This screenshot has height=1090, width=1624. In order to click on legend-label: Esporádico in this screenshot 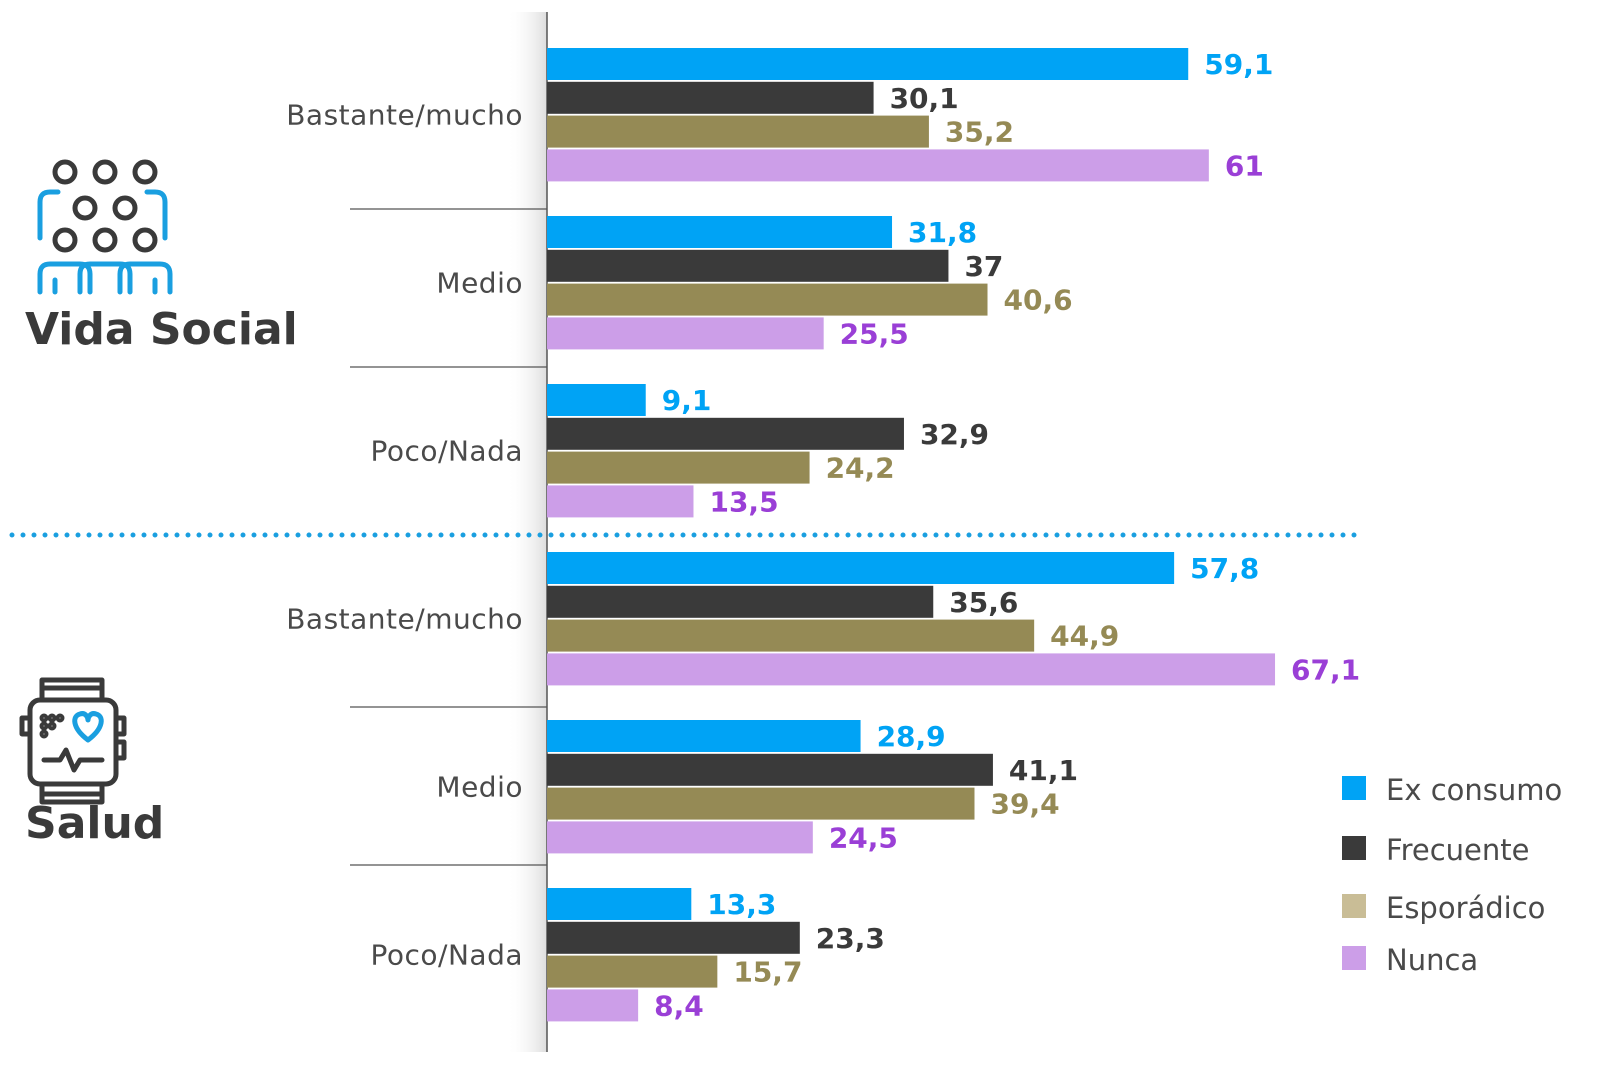, I will do `click(1465, 908)`.